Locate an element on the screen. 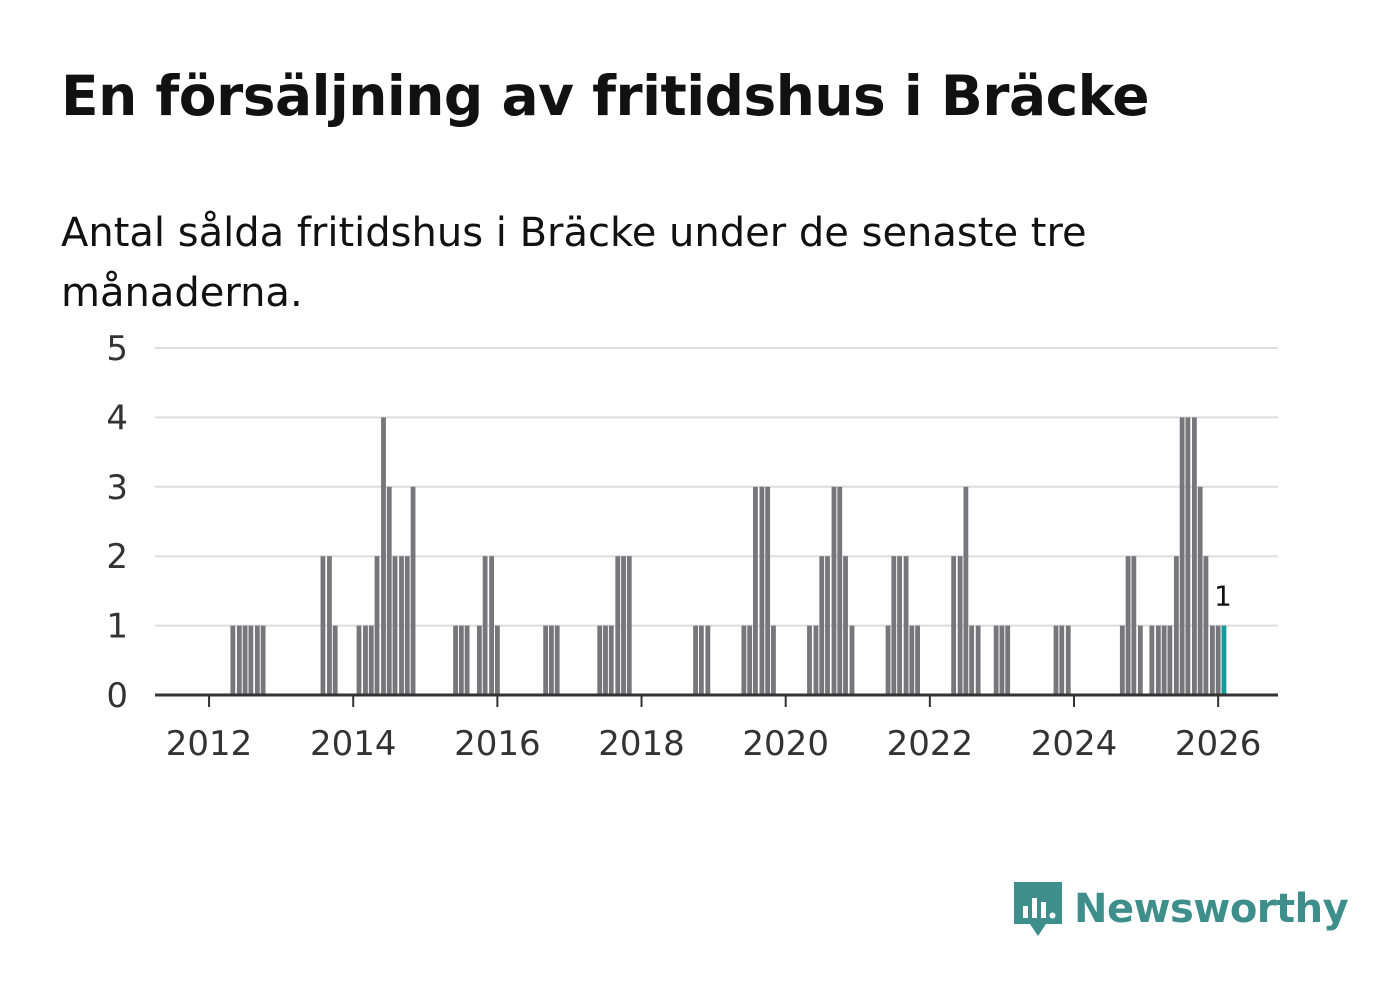  highlight-value-label: 1 is located at coordinates (1223, 596).